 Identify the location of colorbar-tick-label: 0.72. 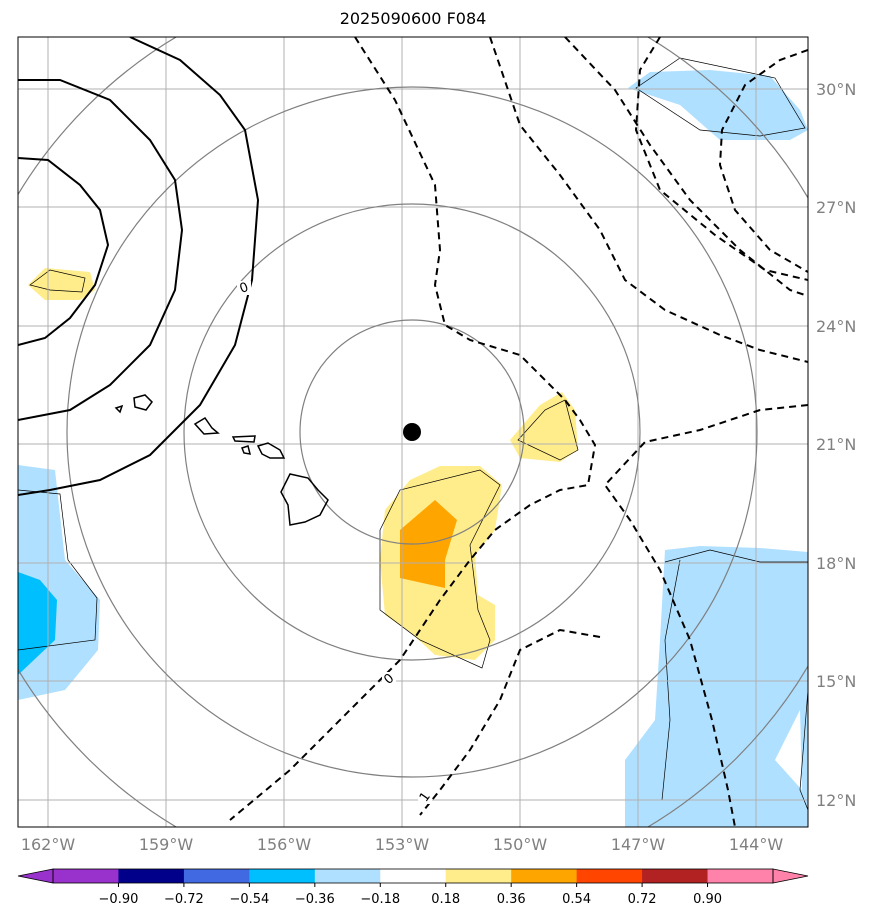
(642, 899).